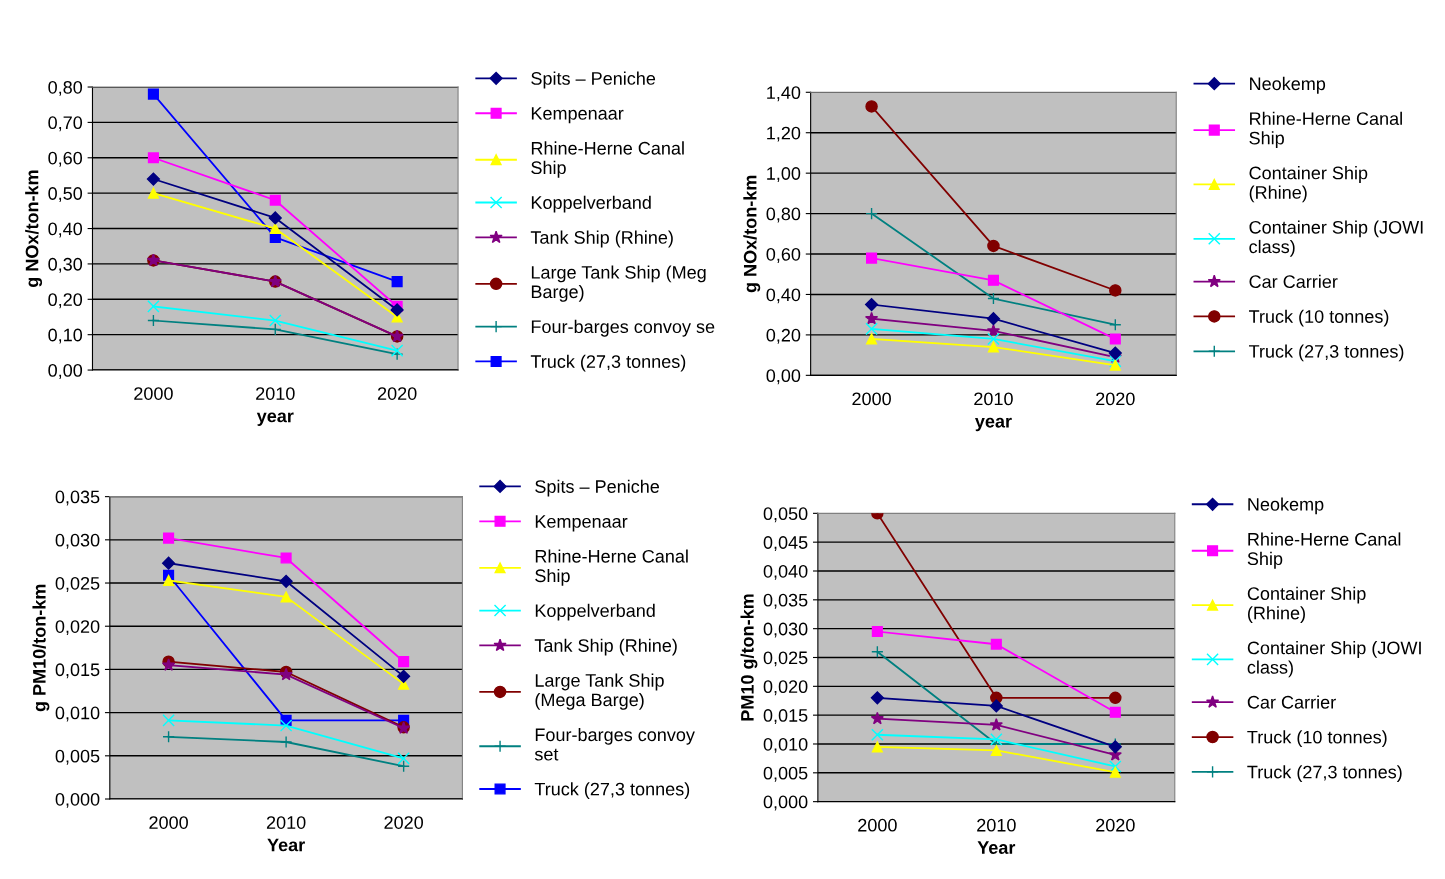  Describe the element at coordinates (785, 515) in the screenshot. I see `y-tick-label: 0,050` at that location.